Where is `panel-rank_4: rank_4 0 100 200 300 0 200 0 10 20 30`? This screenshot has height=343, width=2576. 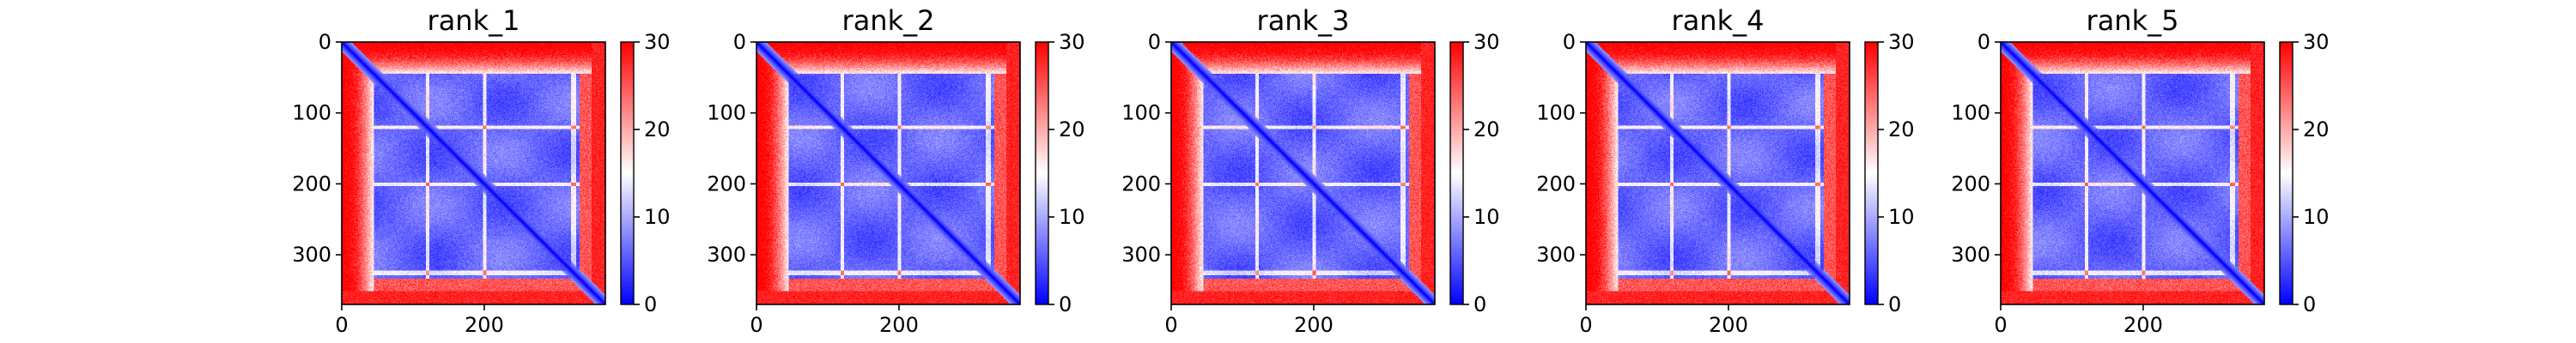 panel-rank_4: rank_4 0 100 200 300 0 200 0 10 20 30 is located at coordinates (1725, 171).